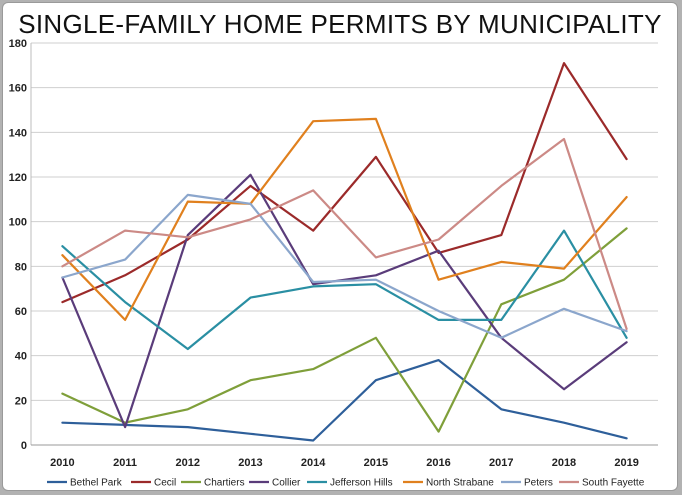 Image resolution: width=682 pixels, height=495 pixels. I want to click on x-tick-label: 2013, so click(250, 463).